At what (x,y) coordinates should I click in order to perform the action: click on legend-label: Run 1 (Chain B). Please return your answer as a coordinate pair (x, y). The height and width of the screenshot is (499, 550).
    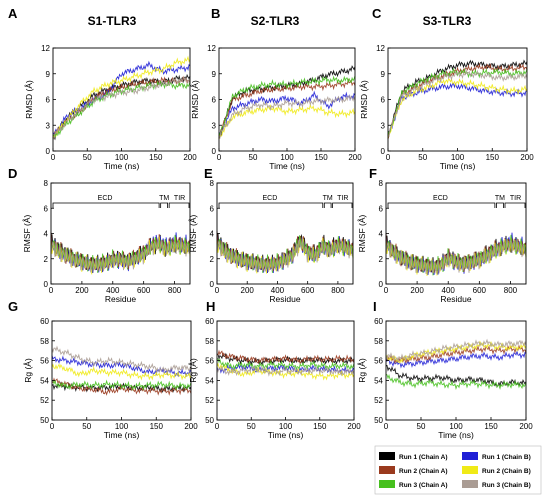
    Looking at the image, I should click on (506, 457).